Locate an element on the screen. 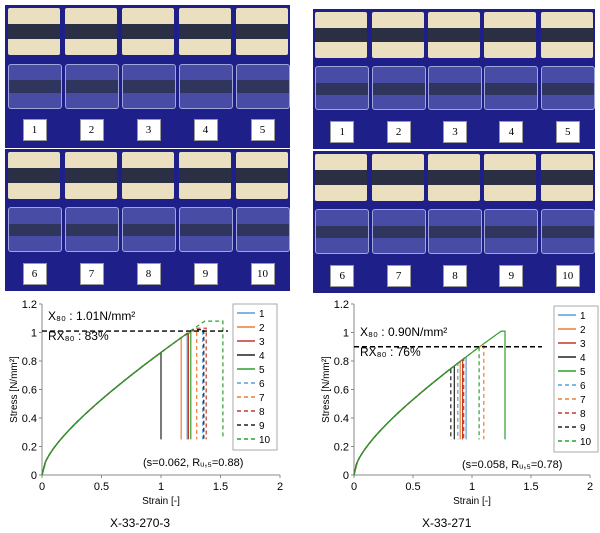  legend-label-1: 1 is located at coordinates (262, 314).